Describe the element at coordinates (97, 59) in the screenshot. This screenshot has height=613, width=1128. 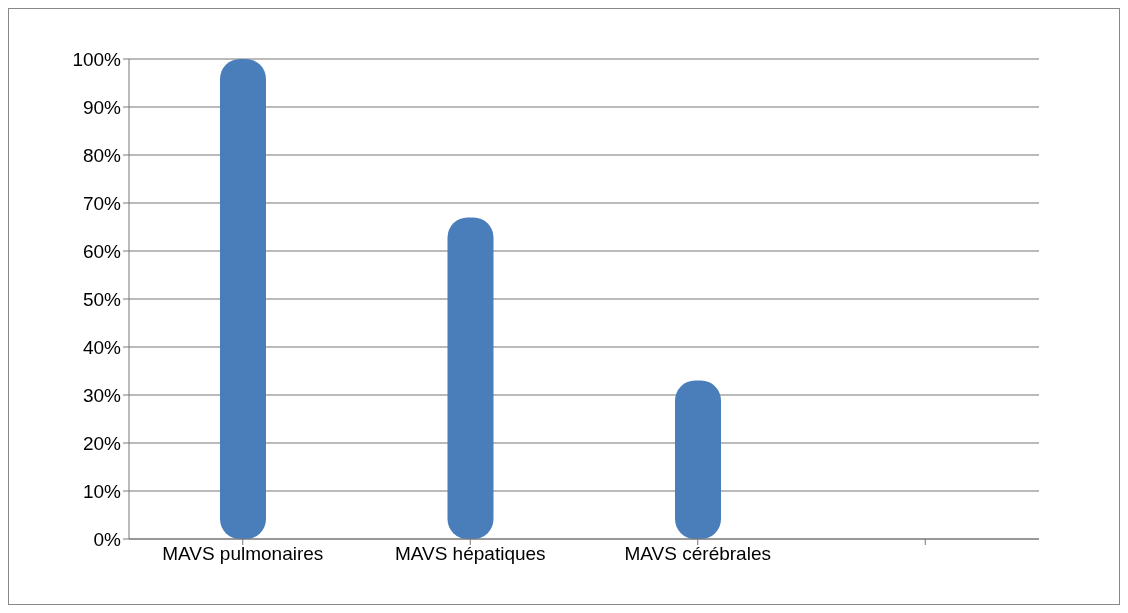
I see `y-tick-label: 100%` at that location.